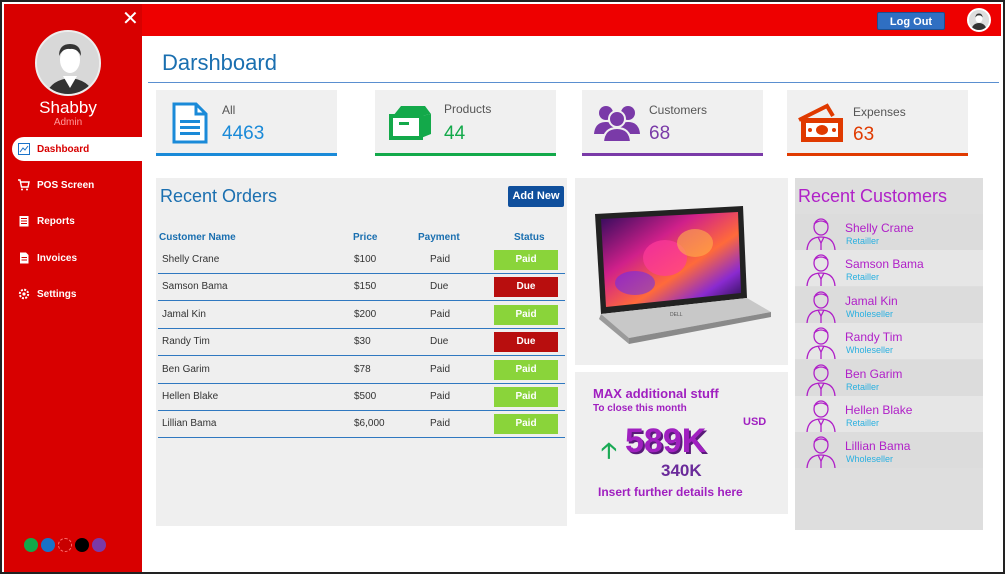  What do you see at coordinates (191, 259) in the screenshot?
I see `cell-customer-name: Shelly Crane` at bounding box center [191, 259].